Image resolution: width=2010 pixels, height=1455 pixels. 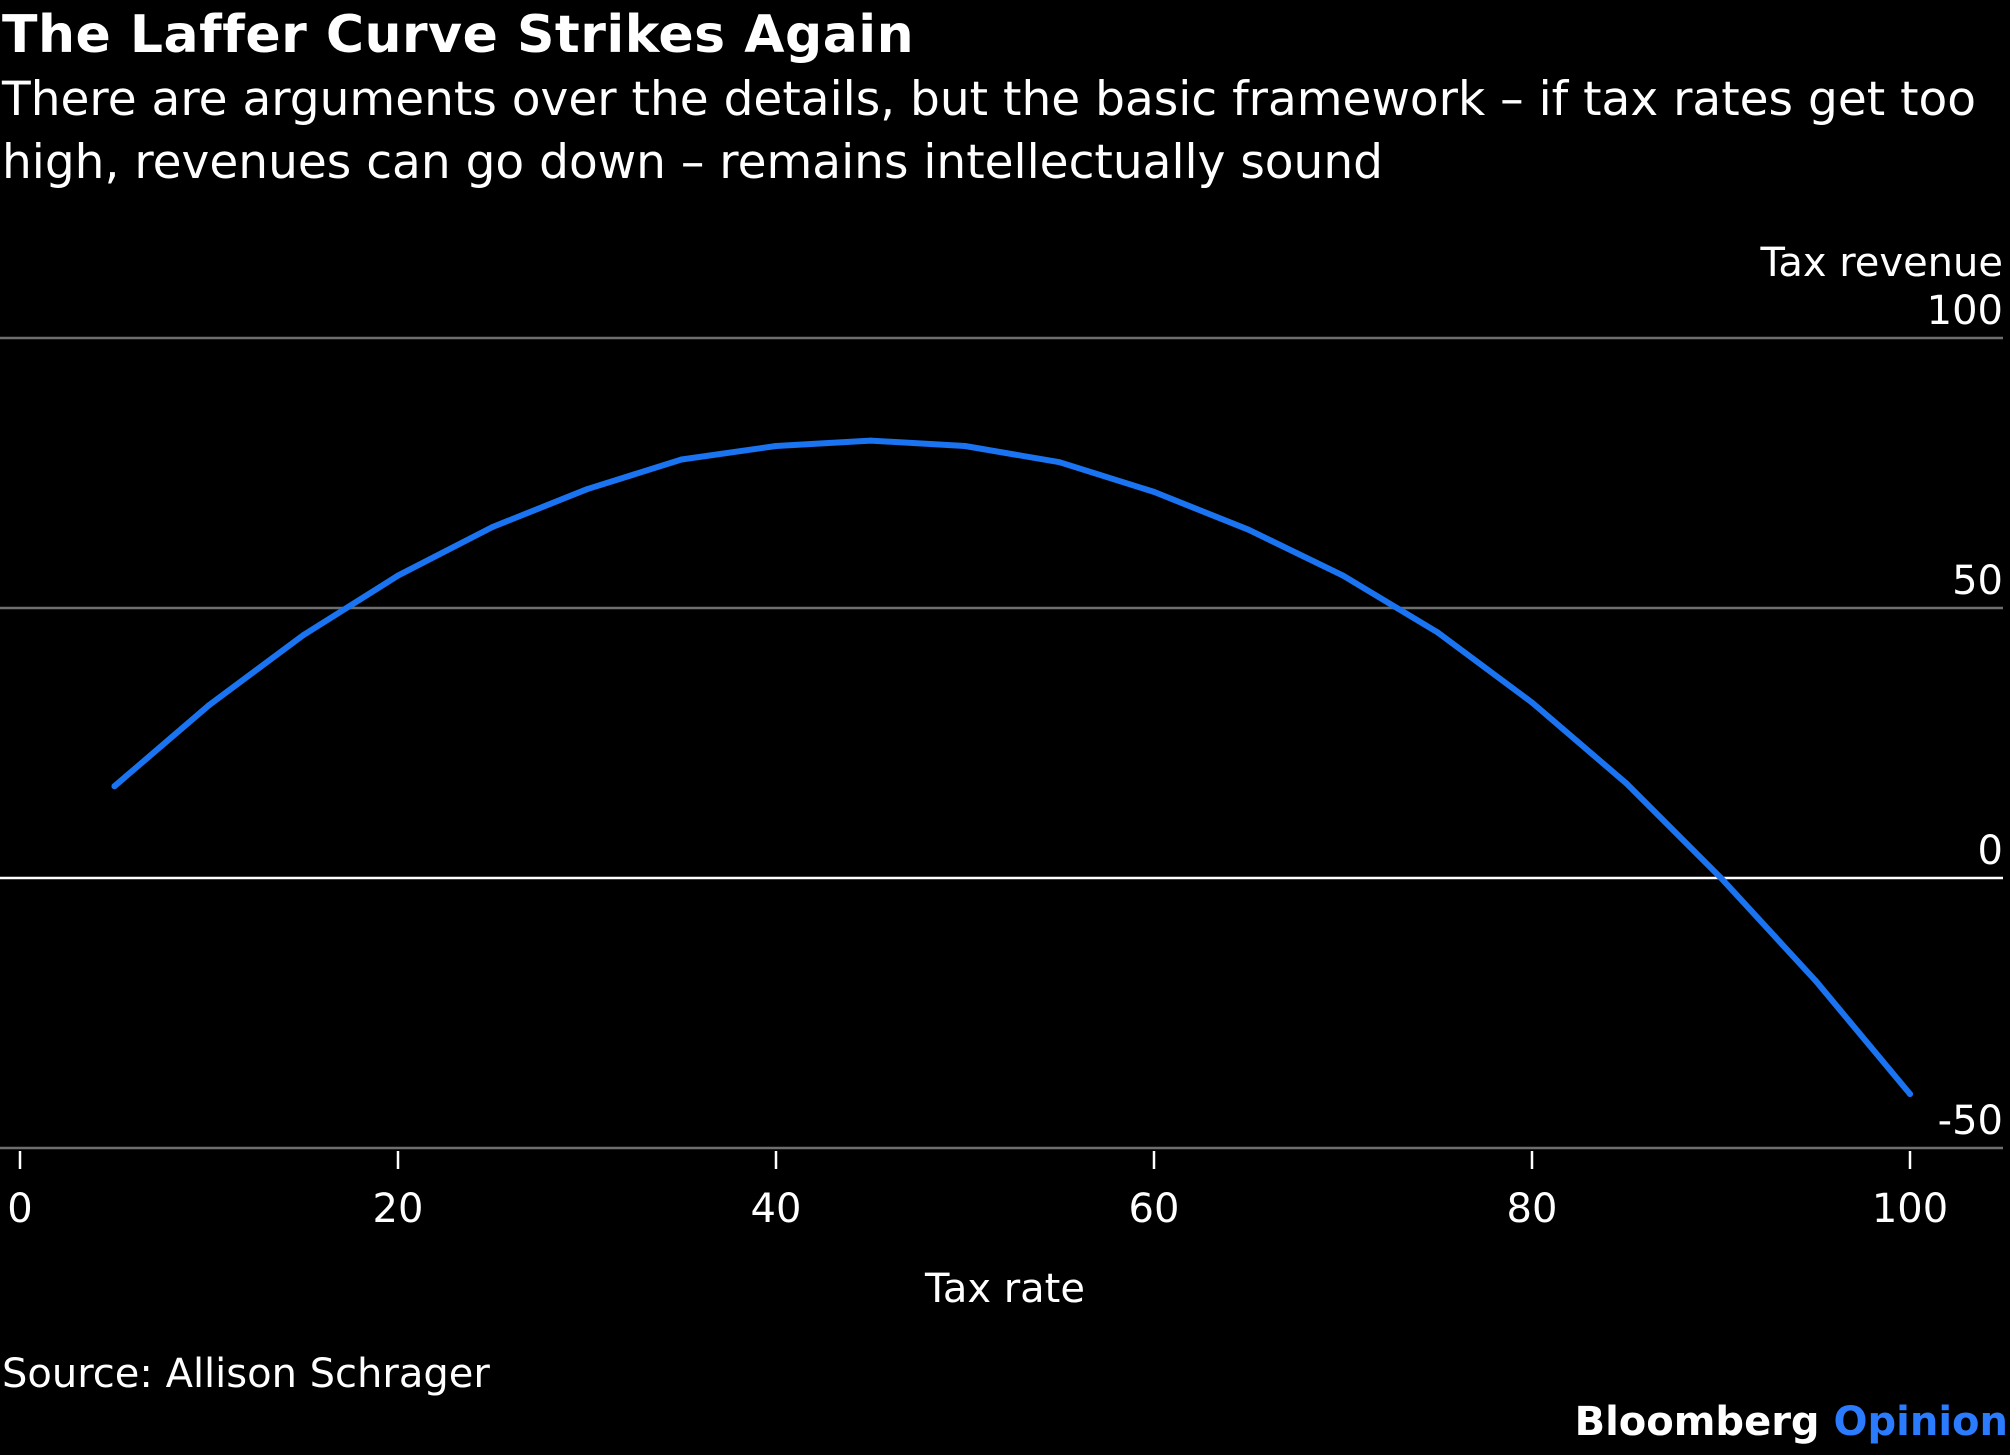 What do you see at coordinates (965, 1160) in the screenshot?
I see `x-axis` at bounding box center [965, 1160].